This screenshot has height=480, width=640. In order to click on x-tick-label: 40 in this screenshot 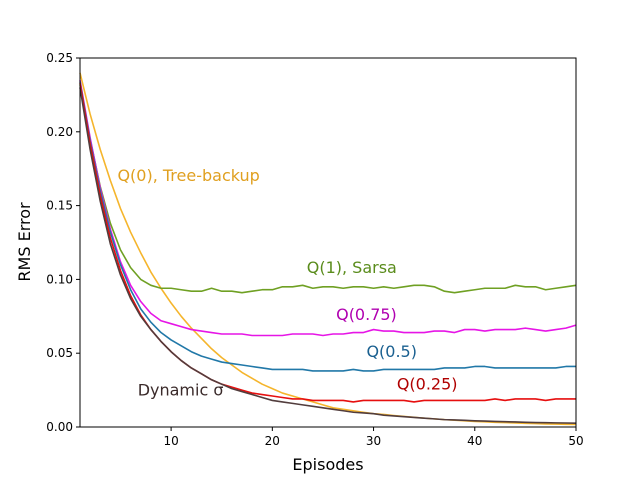, I will do `click(474, 441)`.